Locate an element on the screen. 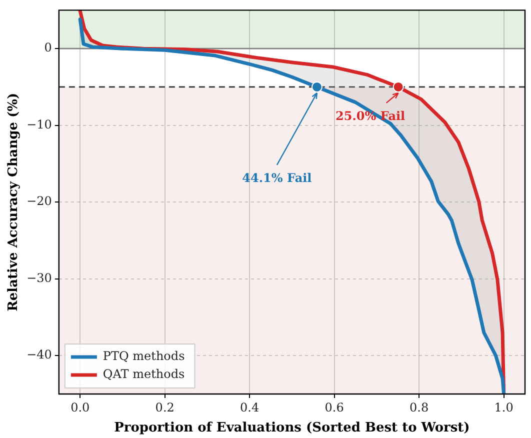 This screenshot has width=531, height=438. x-tick-label: 1.0 is located at coordinates (504, 407).